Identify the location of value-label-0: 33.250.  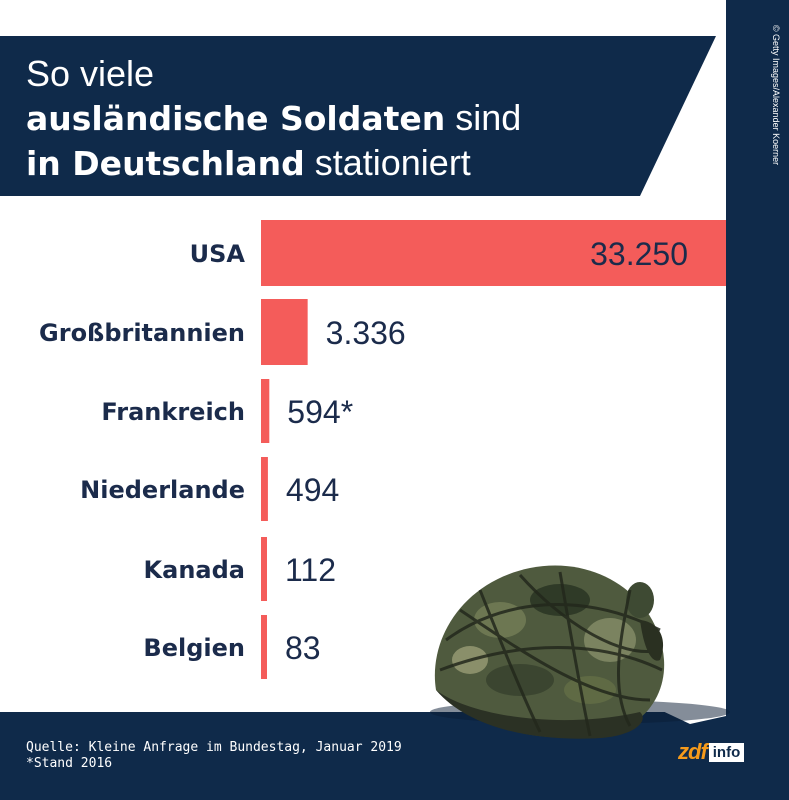
(639, 254).